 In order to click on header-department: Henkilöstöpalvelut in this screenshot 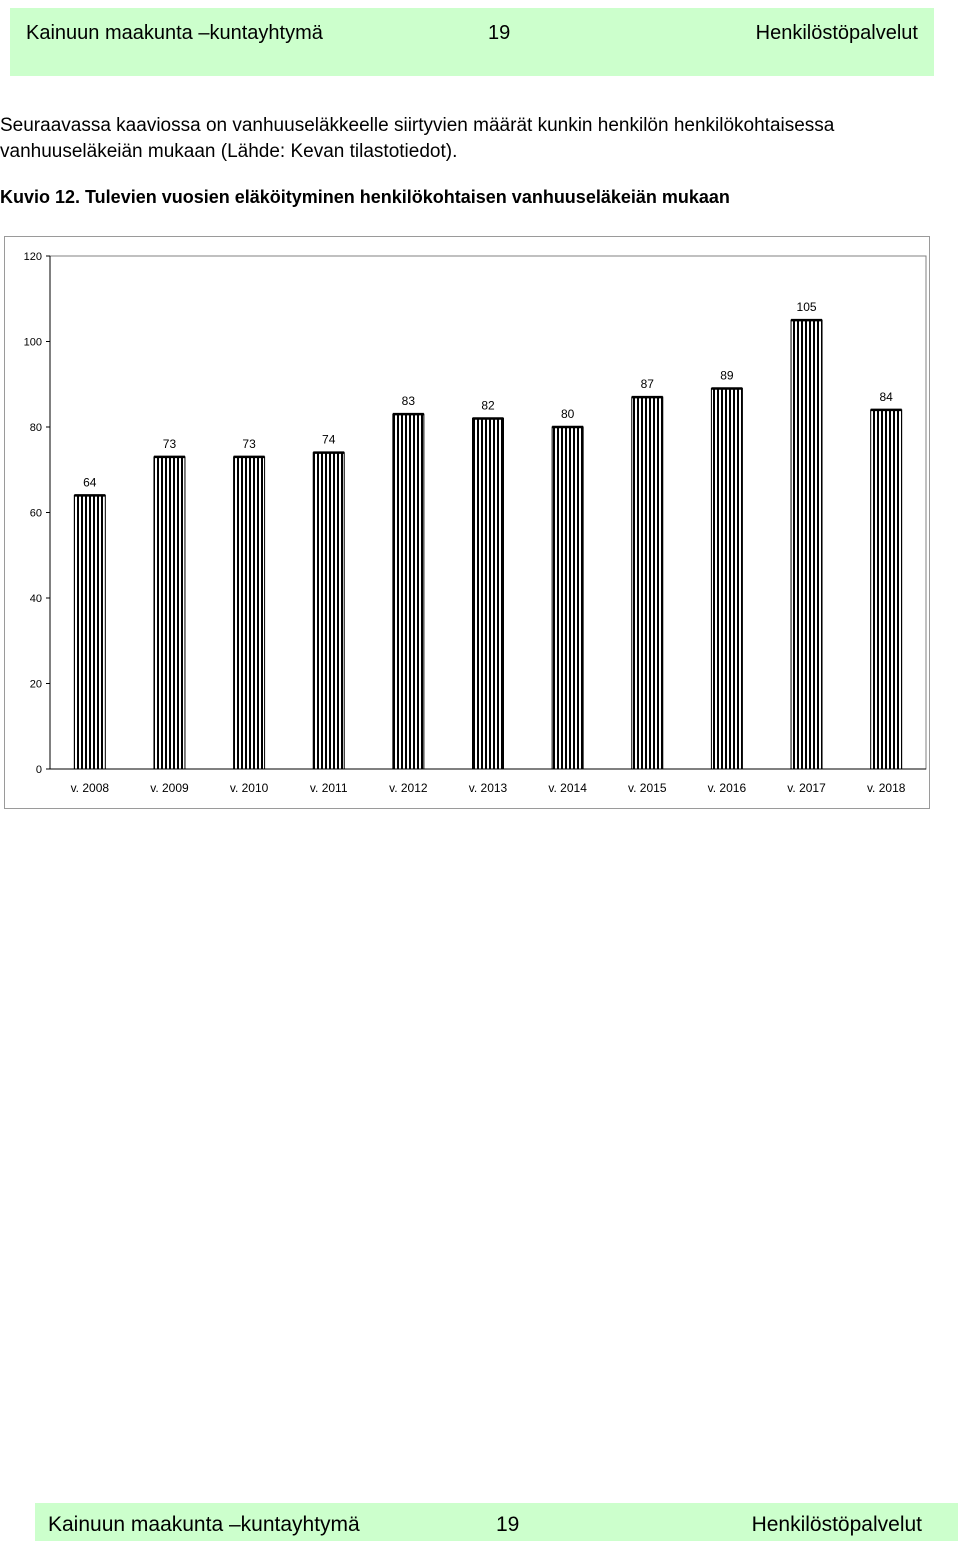, I will do `click(836, 33)`.